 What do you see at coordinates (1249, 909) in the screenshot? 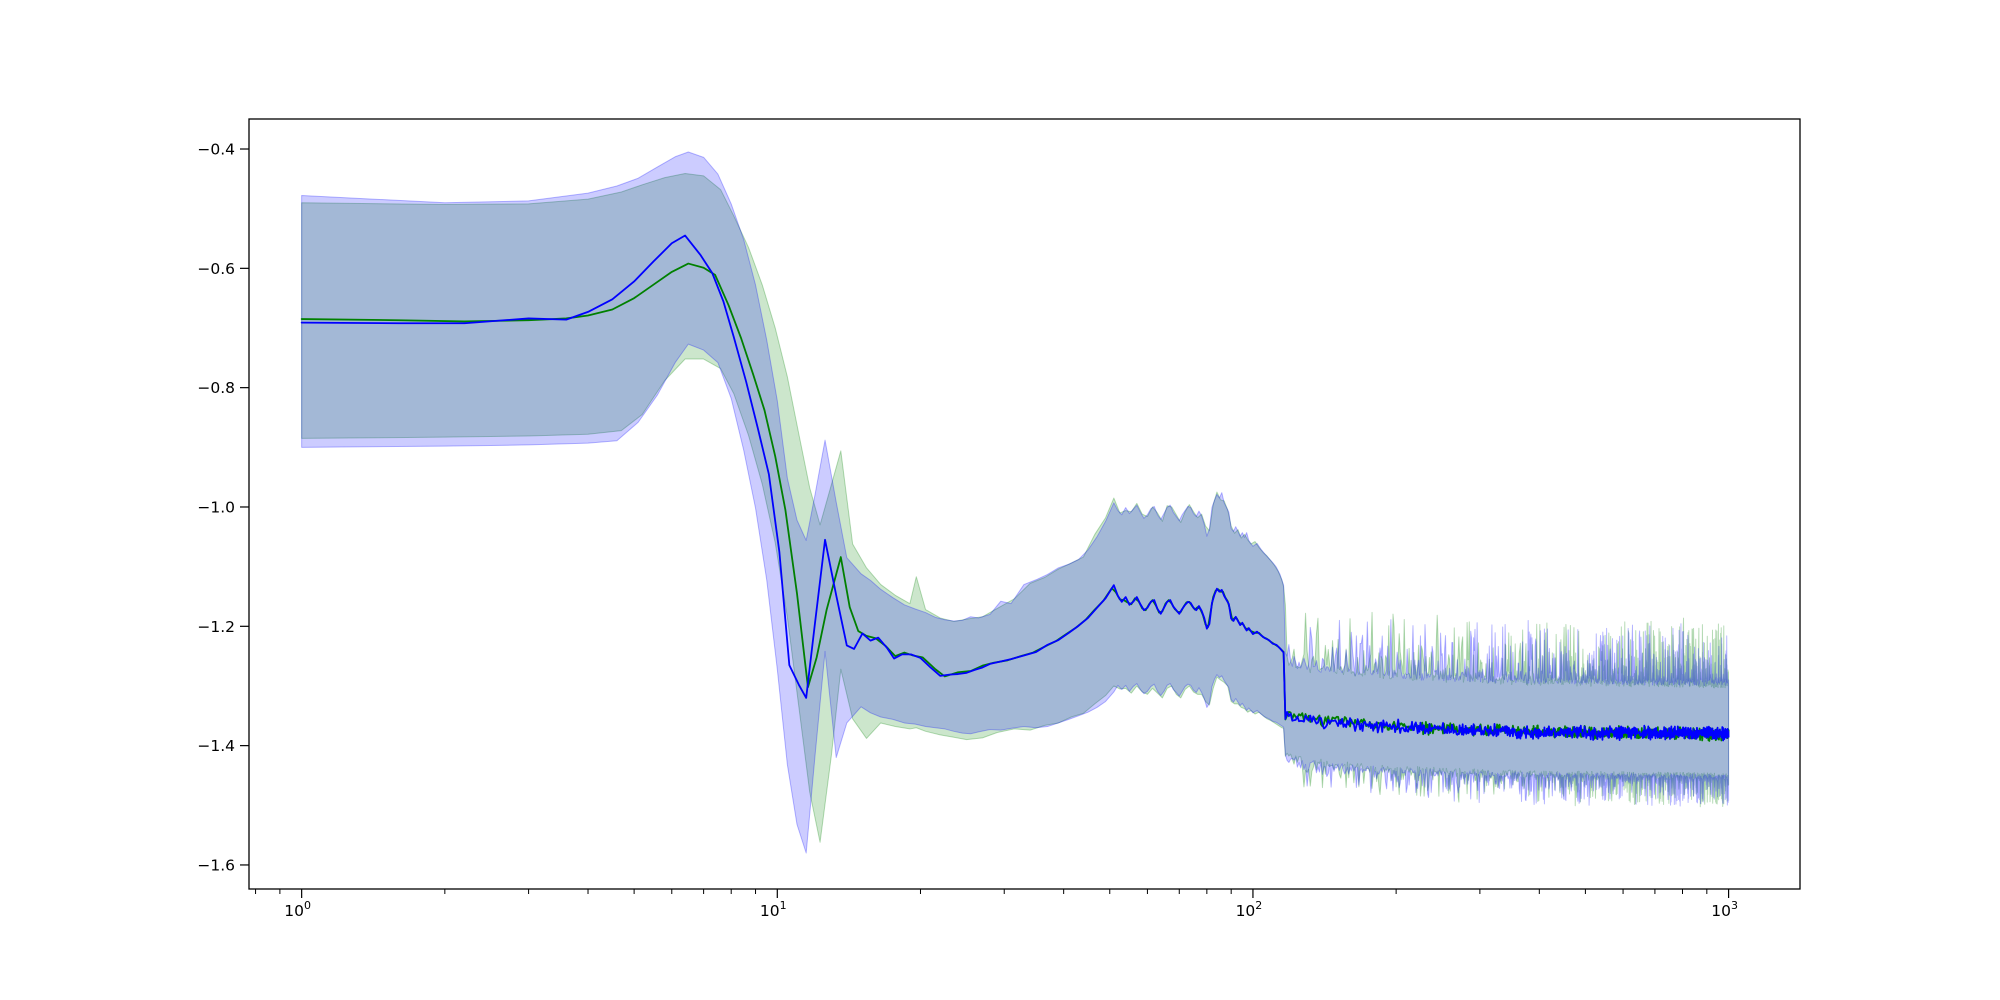
I see `x-tick-label: 10²` at bounding box center [1249, 909].